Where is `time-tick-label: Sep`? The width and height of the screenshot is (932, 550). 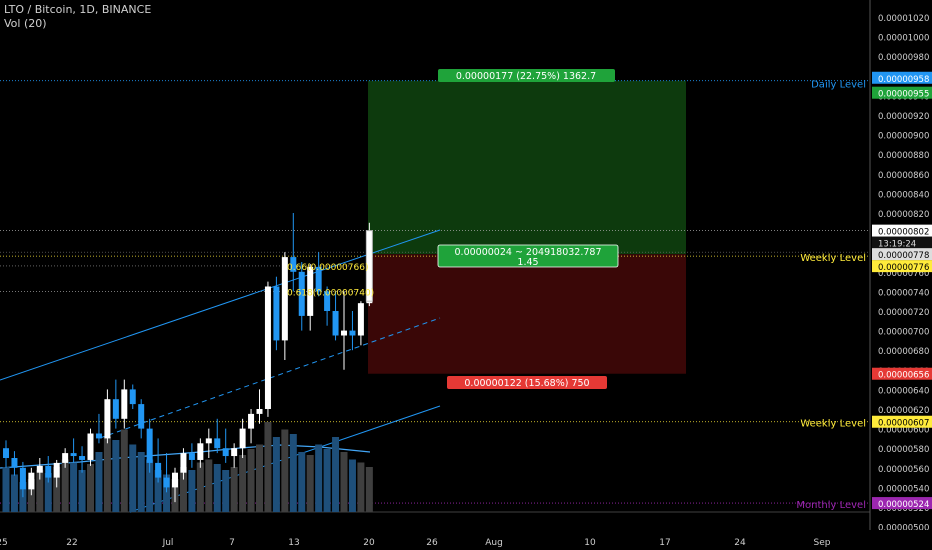 time-tick-label: Sep is located at coordinates (822, 543).